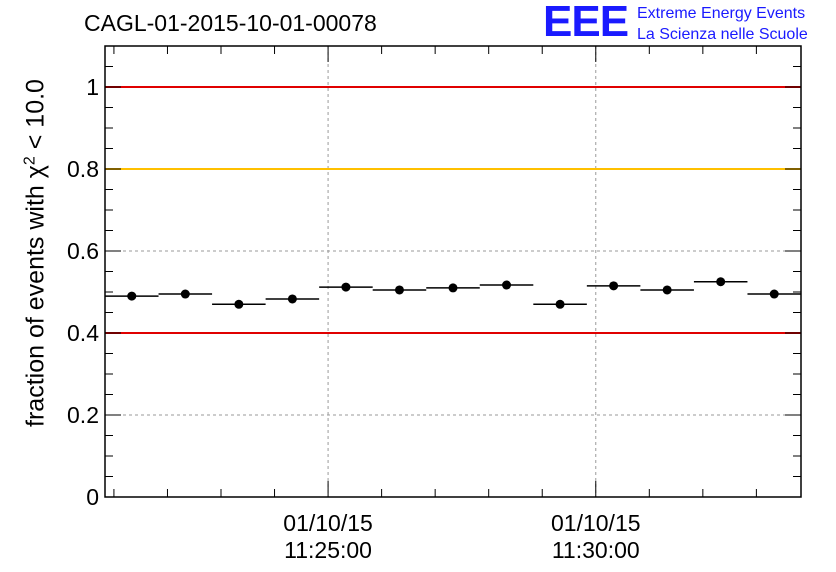  Describe the element at coordinates (230, 23) in the screenshot. I see `chart-title: CAGL-01-2015-10-01-00078` at that location.